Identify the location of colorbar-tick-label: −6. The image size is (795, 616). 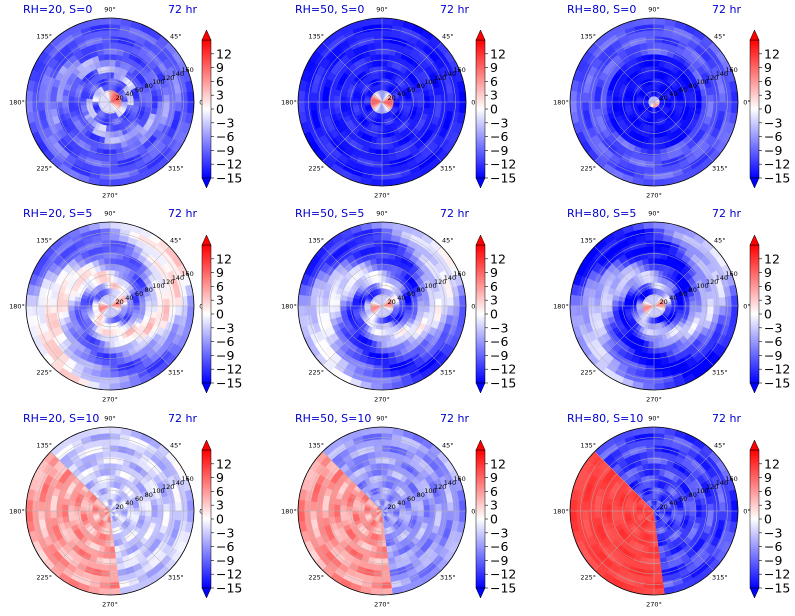
(773, 136).